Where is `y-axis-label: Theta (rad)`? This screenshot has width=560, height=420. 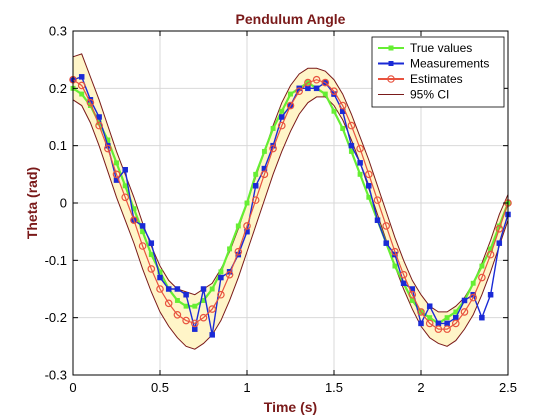
y-axis-label: Theta (rad) is located at coordinates (32, 203).